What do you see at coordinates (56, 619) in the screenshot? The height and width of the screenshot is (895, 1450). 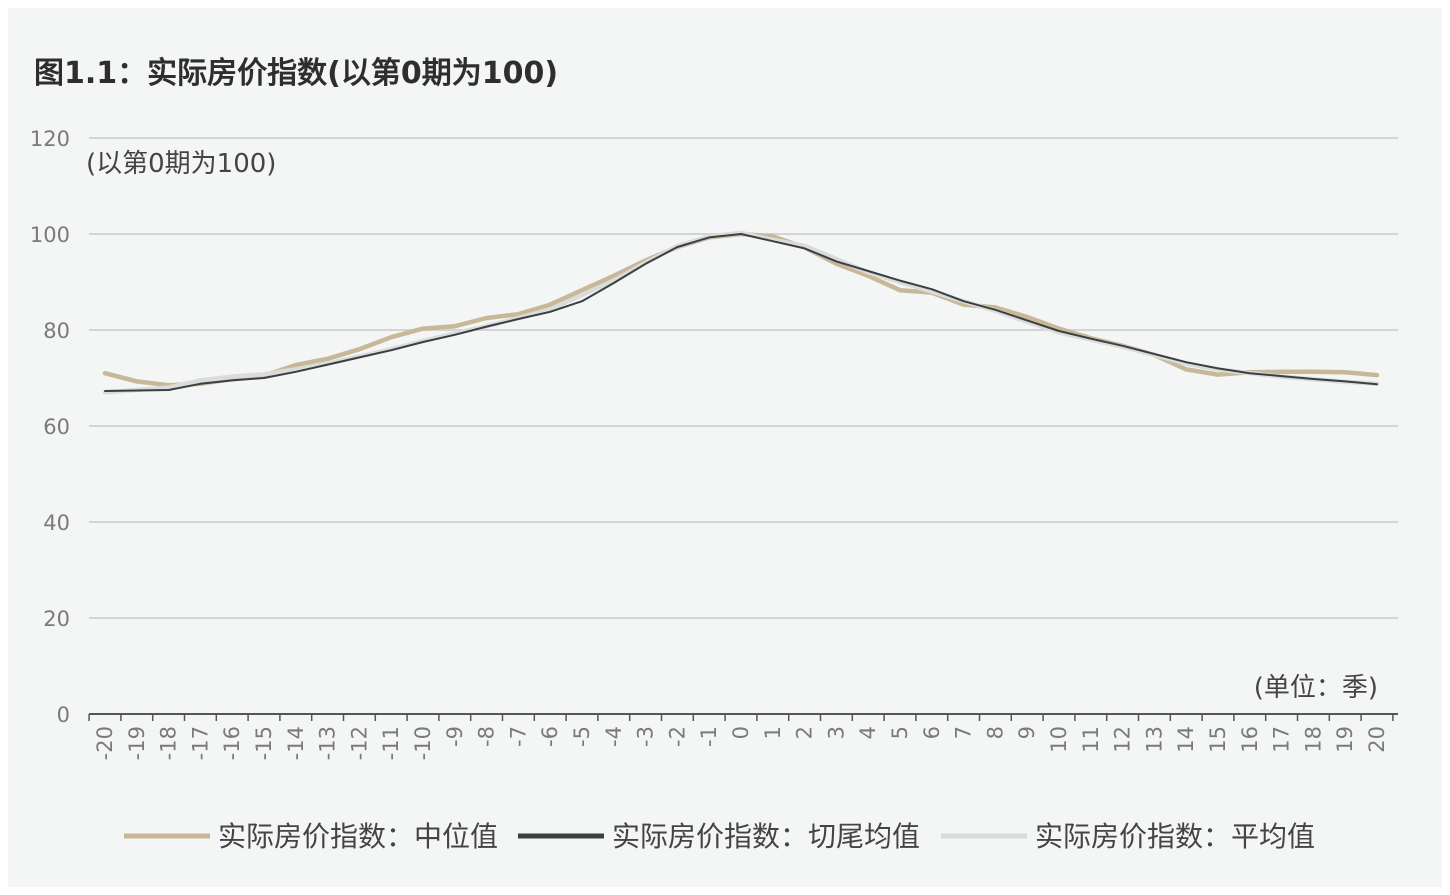 I see `y-tick-label: 20` at bounding box center [56, 619].